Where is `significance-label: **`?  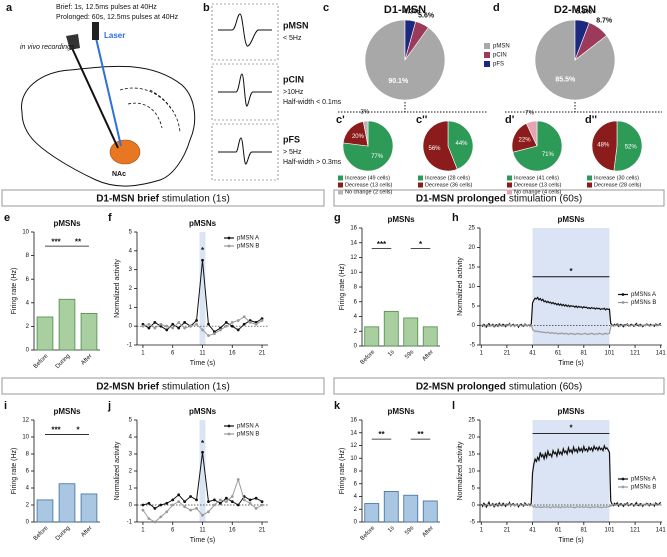 significance-label: ** is located at coordinates (78, 241).